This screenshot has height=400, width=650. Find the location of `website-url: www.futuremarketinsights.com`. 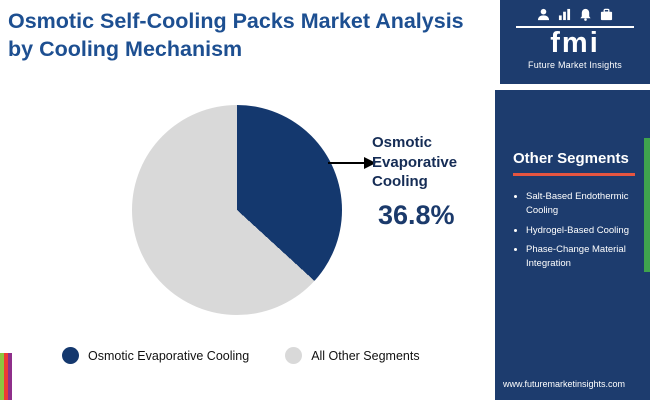

website-url: www.futuremarketinsights.com is located at coordinates (564, 384).